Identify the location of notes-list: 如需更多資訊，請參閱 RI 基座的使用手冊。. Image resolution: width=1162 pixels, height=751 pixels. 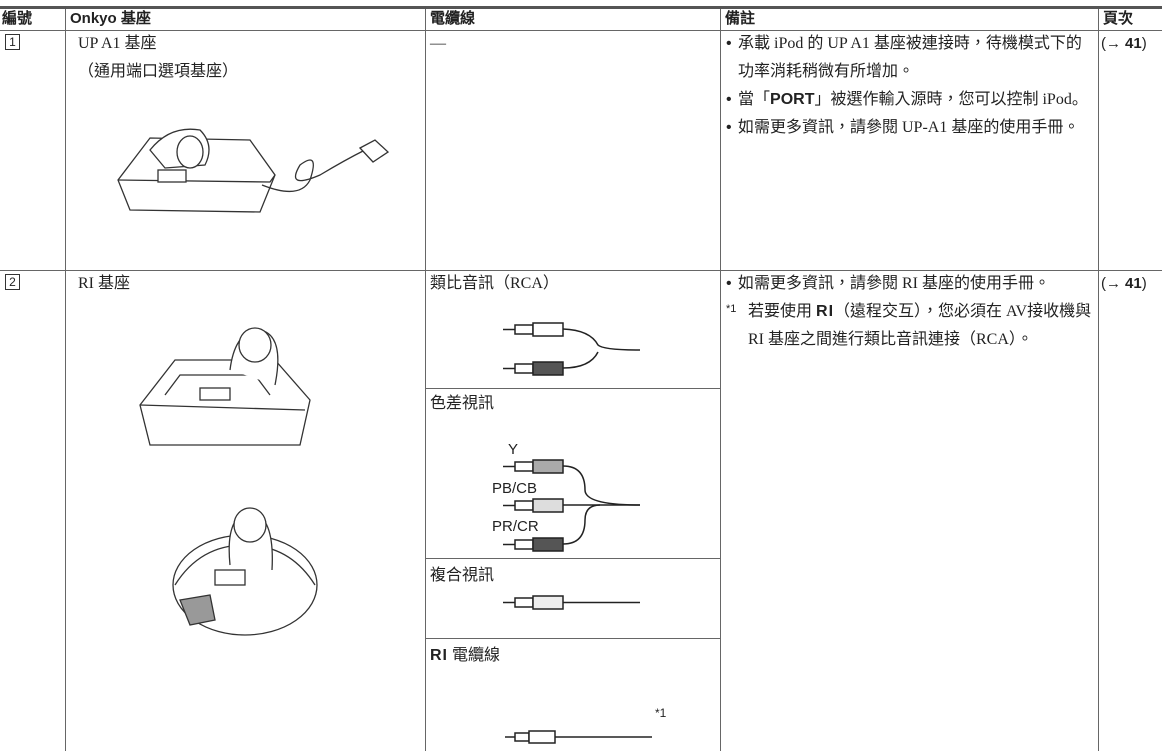
(911, 284).